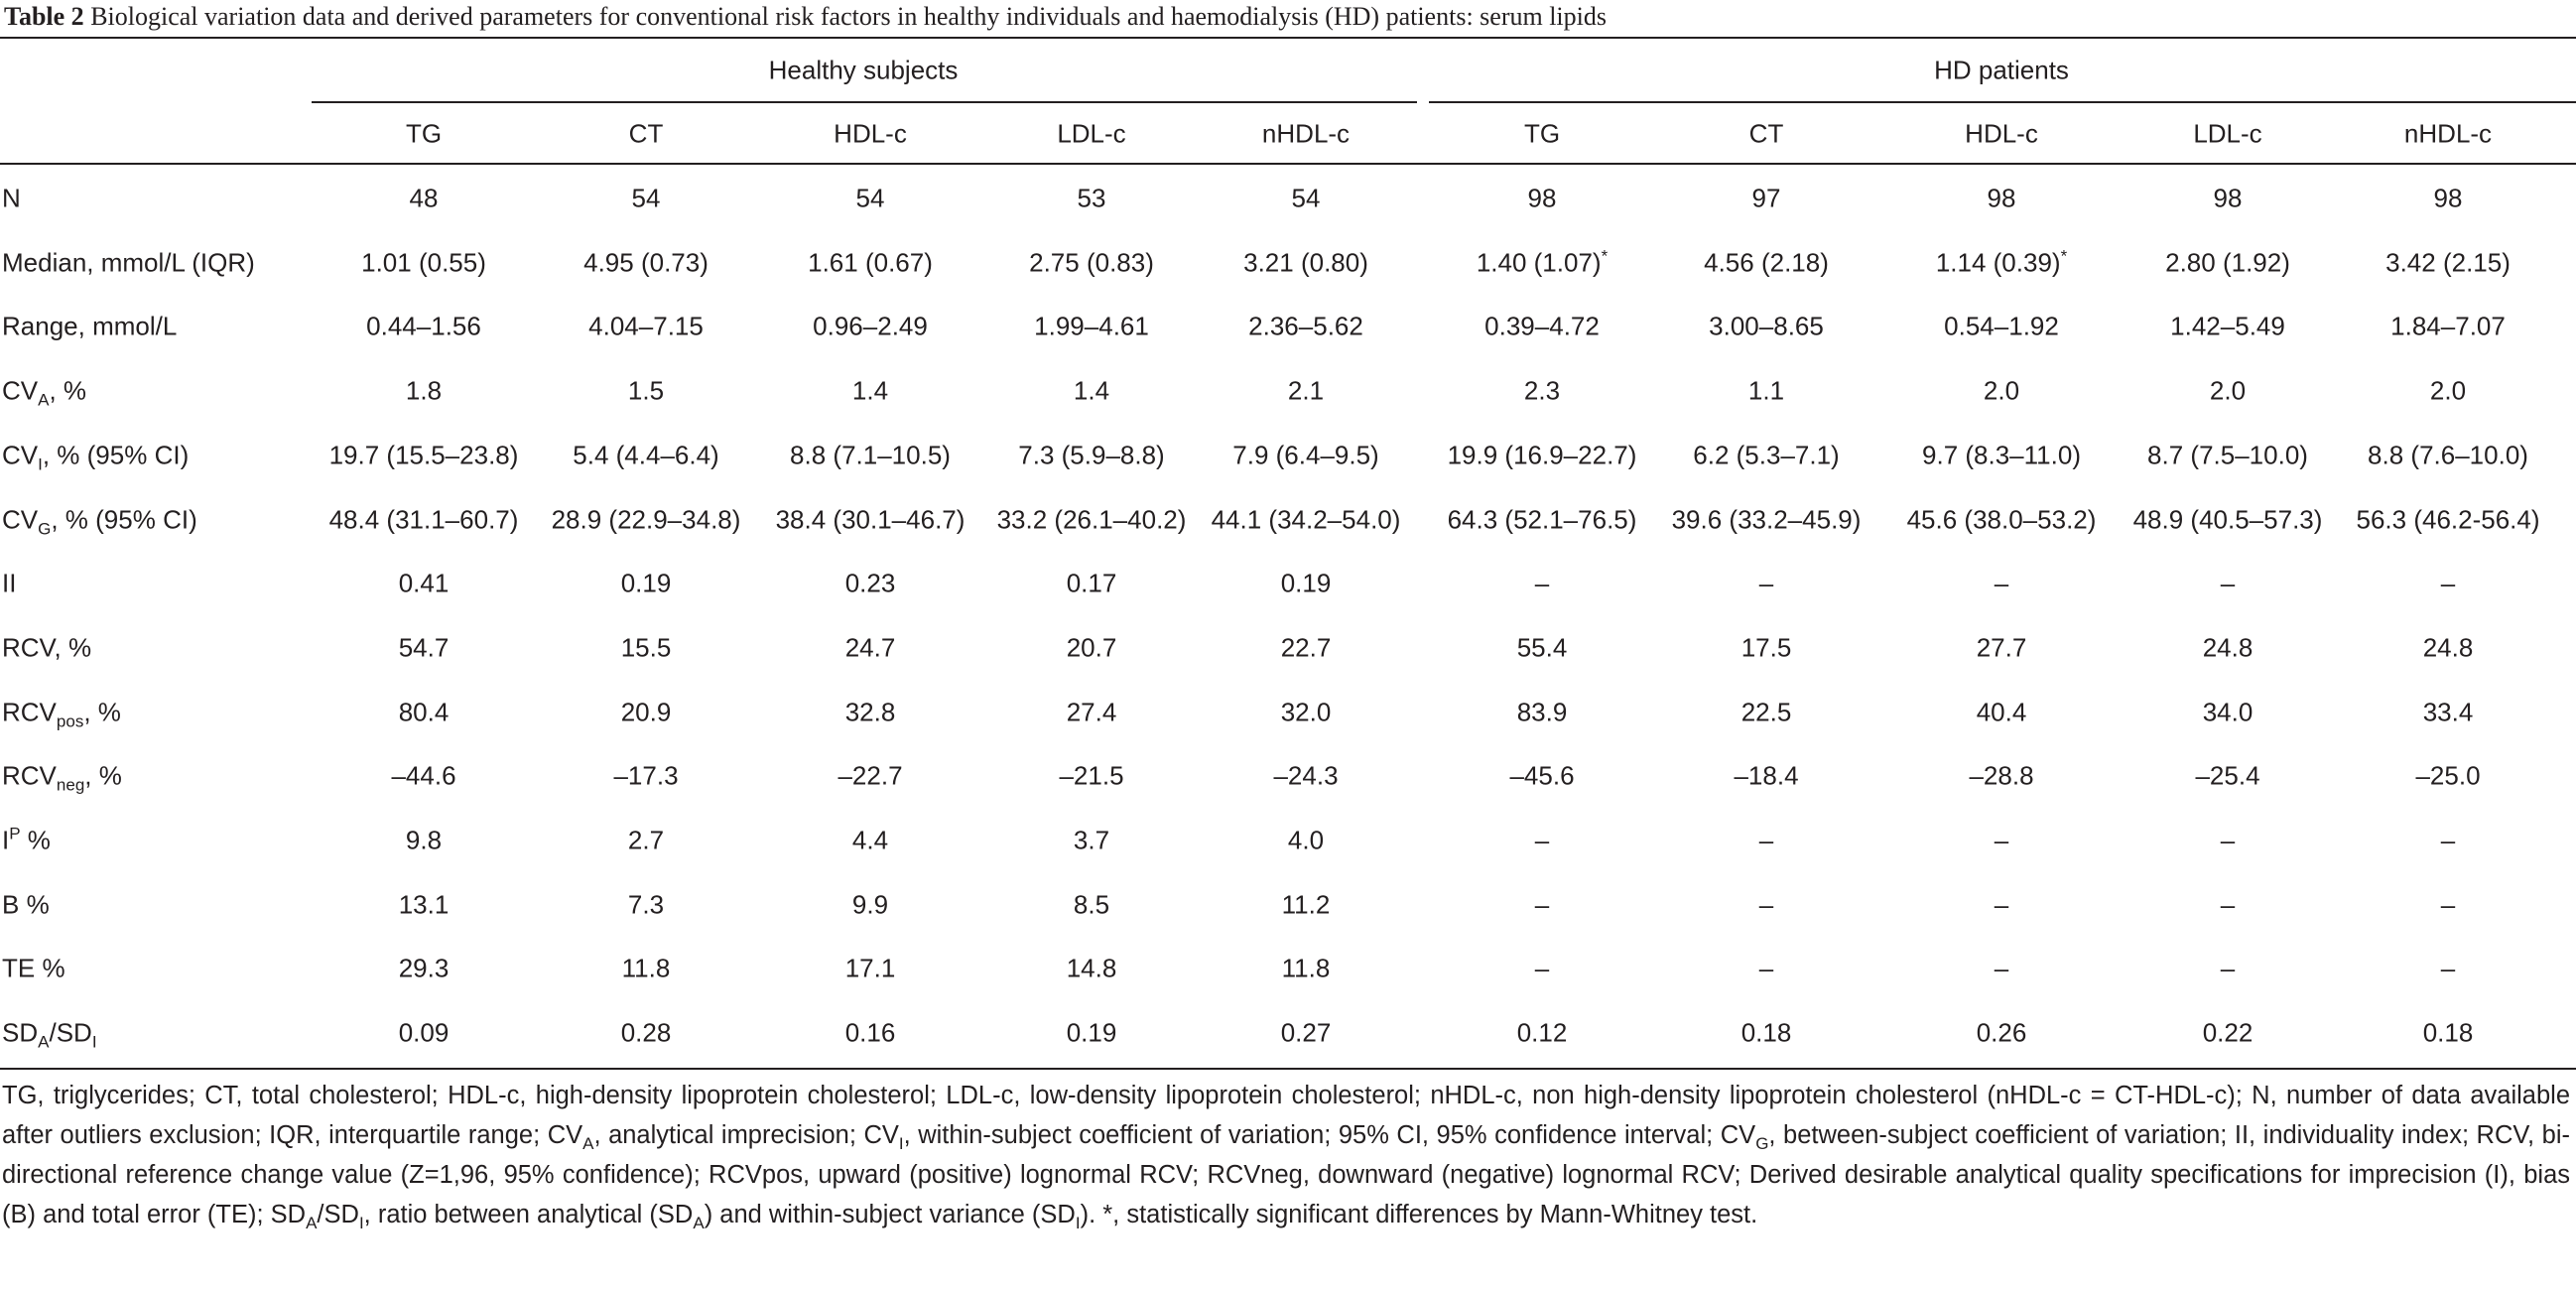  Describe the element at coordinates (1306, 775) in the screenshot. I see `table-cell: –24.3` at that location.